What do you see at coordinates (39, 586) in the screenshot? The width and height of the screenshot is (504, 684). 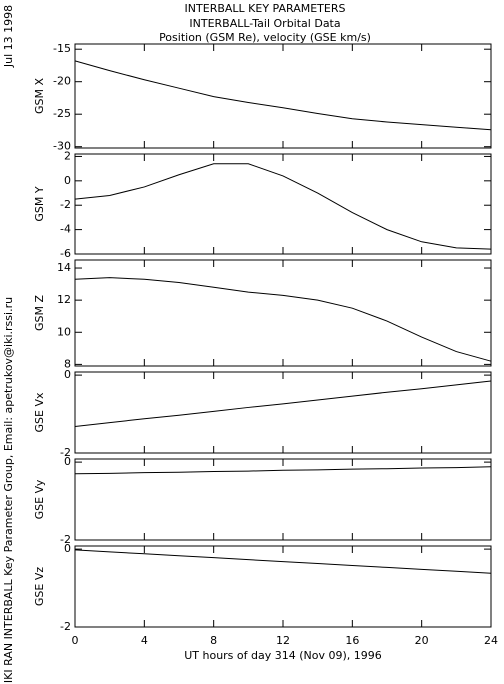 I see `y-axis-label: GSE Vz` at bounding box center [39, 586].